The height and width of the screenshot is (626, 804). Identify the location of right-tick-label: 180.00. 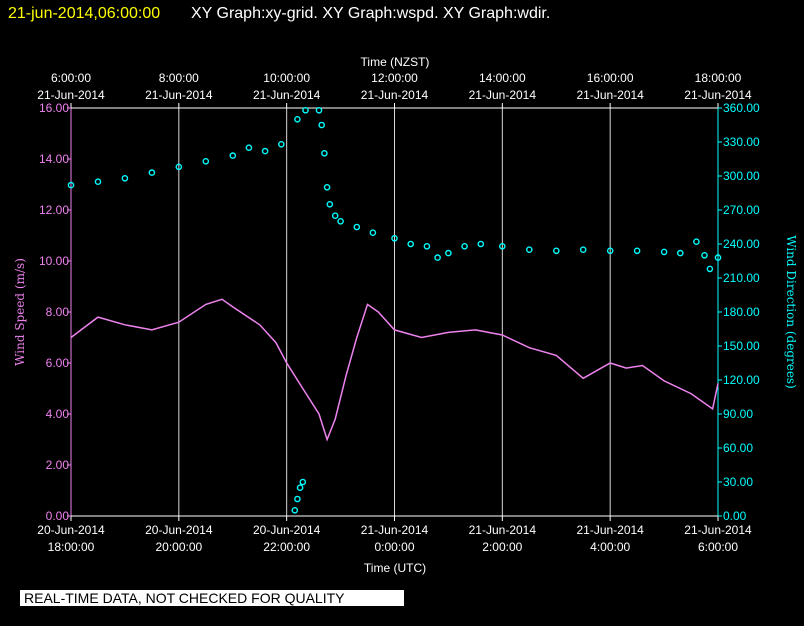
(741, 312).